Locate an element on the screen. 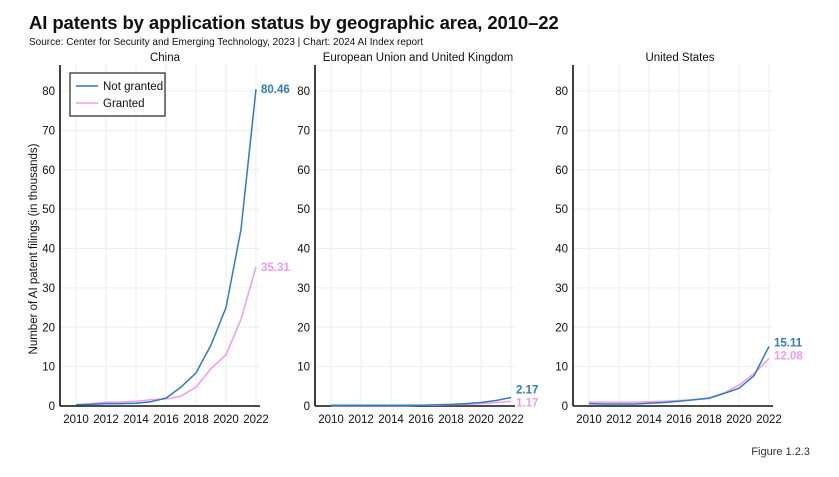 The height and width of the screenshot is (477, 839). legend-label-granted: Granted is located at coordinates (124, 104).